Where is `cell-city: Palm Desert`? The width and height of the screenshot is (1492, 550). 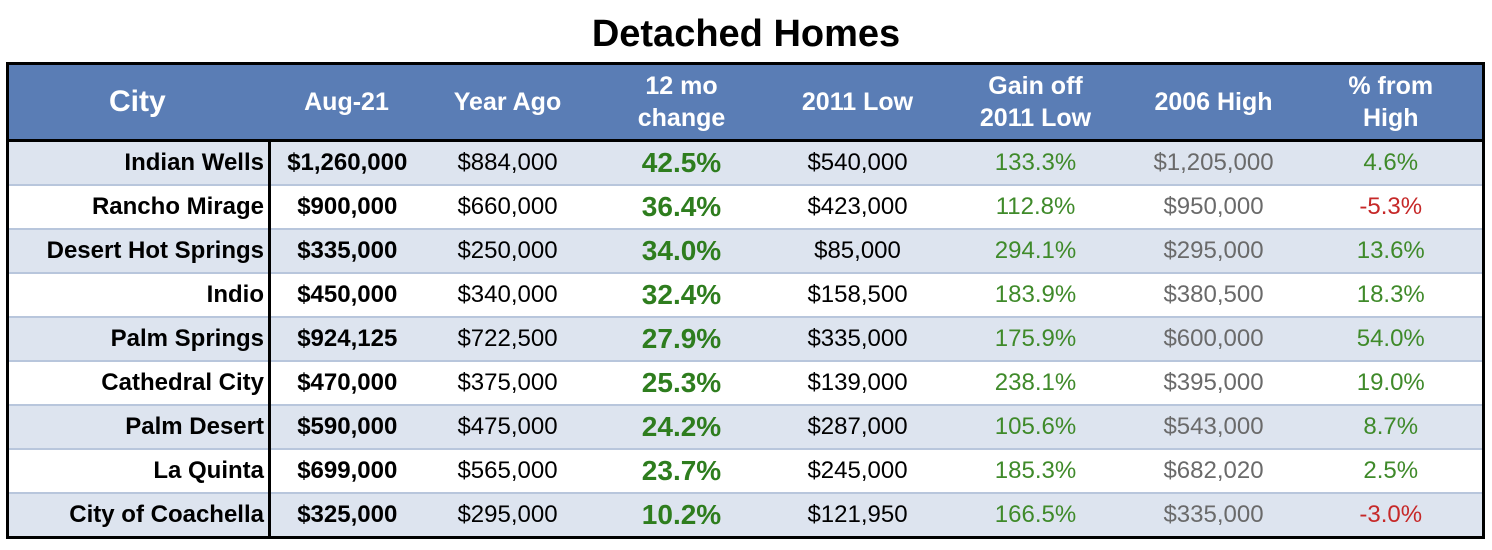
cell-city: Palm Desert is located at coordinates (139, 426).